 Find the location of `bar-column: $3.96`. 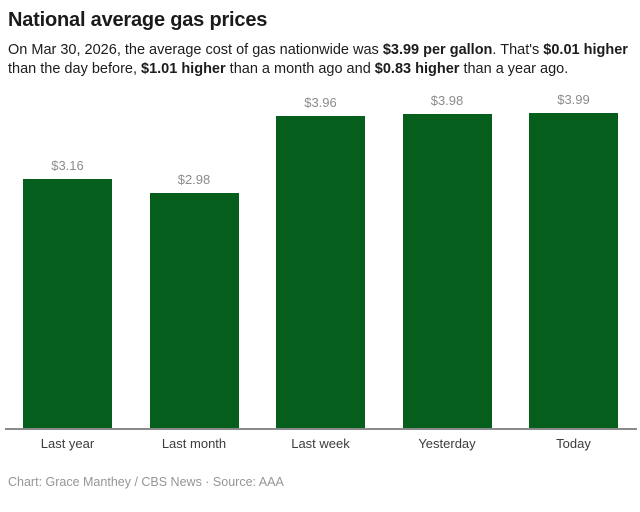

bar-column: $3.96 is located at coordinates (320, 262).